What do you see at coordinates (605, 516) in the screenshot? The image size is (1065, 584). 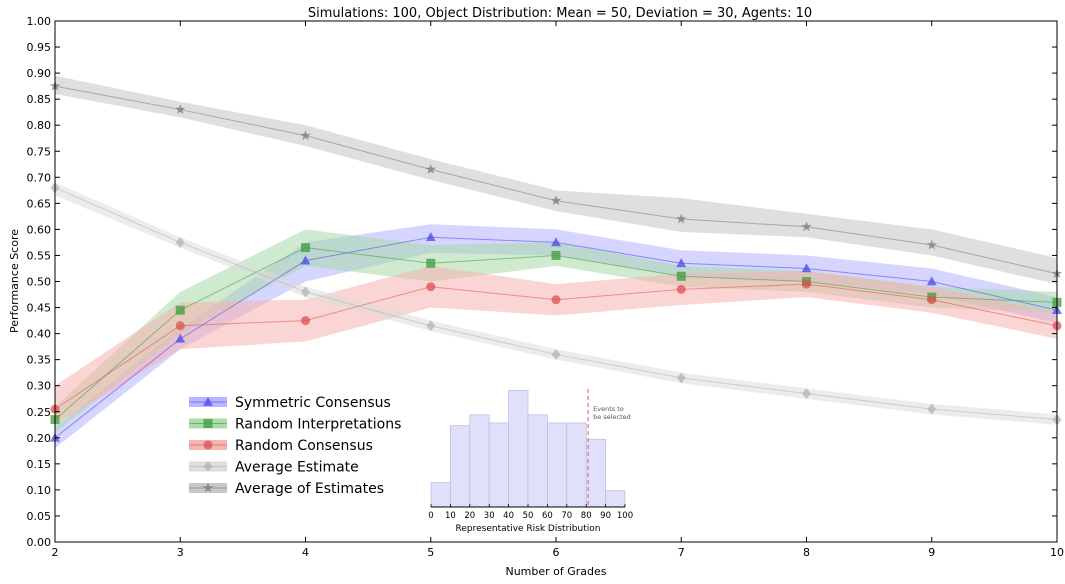 I see `inset-tick-label: 90` at bounding box center [605, 516].